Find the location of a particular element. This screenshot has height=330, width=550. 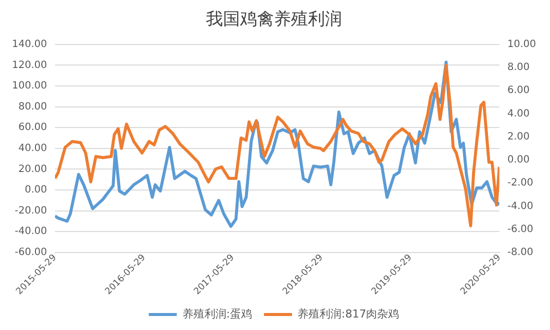

legend-label: 养殖利润:817肉杂鸡 is located at coordinates (349, 313).